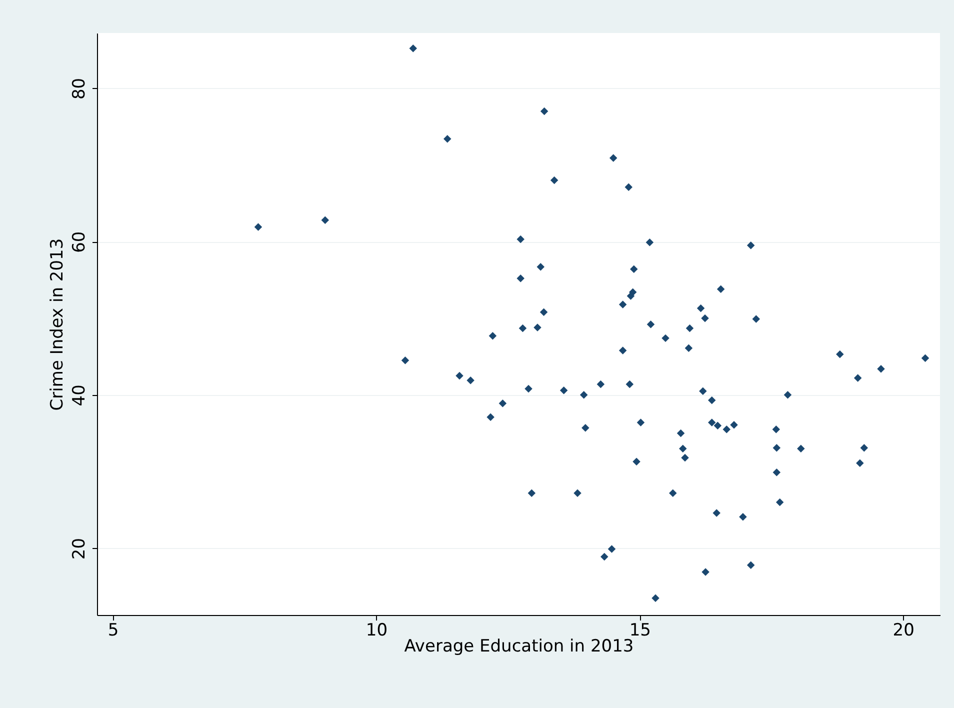 This screenshot has height=708, width=954. Describe the element at coordinates (58, 324) in the screenshot. I see `y-axis-title: Crime Index in 2013` at that location.